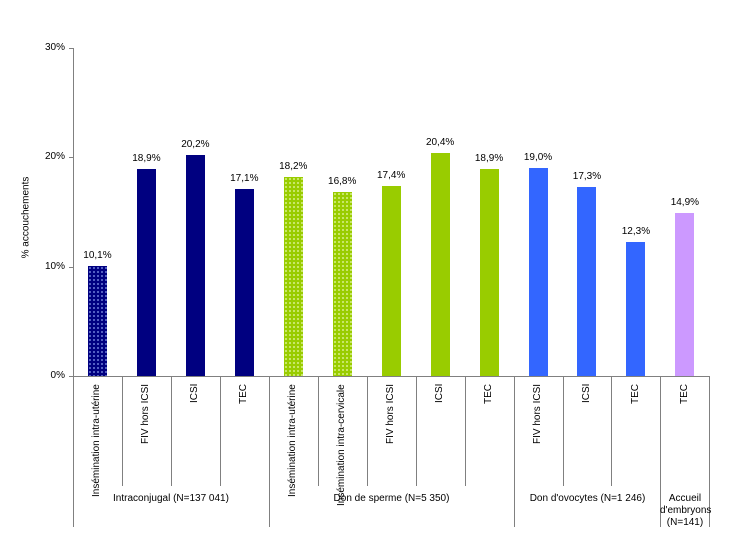 This screenshot has height=543, width=750. I want to click on group-label-accueil-embryons: Accueil d'embryons (N=141), so click(686, 511).